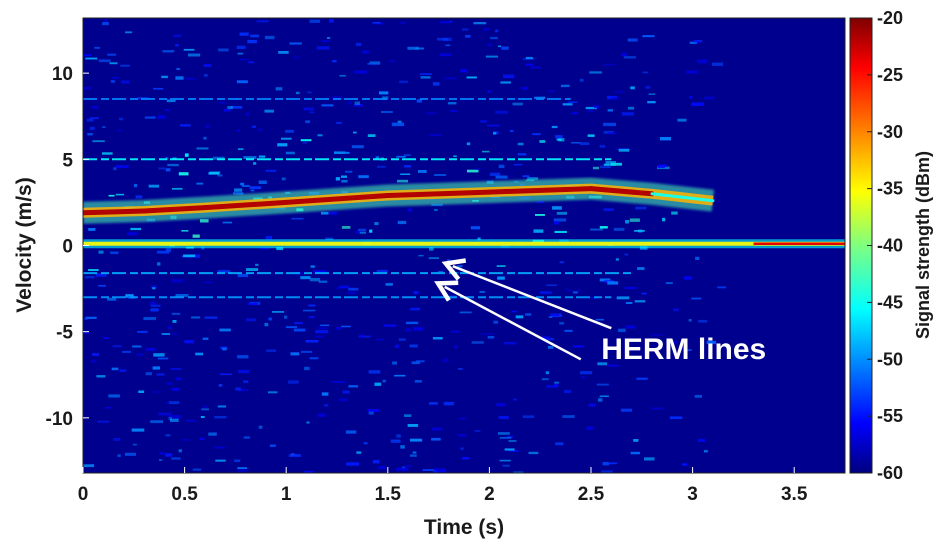 The width and height of the screenshot is (940, 544). Describe the element at coordinates (890, 473) in the screenshot. I see `colorbar-tick-label: -60` at that location.